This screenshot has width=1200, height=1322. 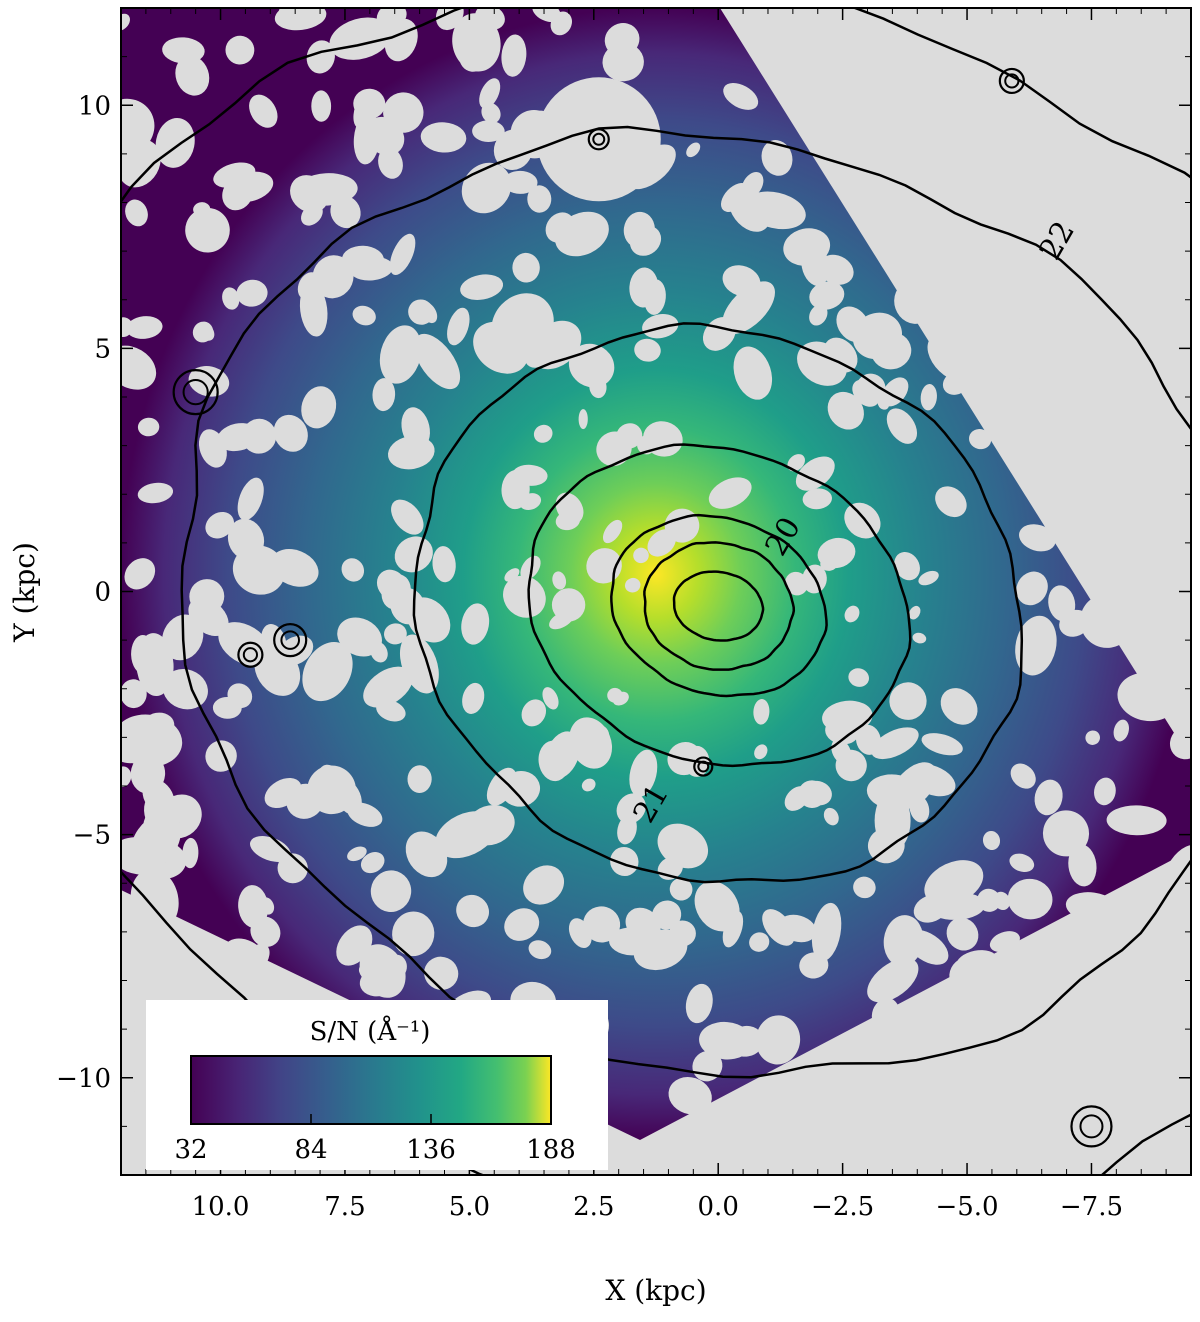 What do you see at coordinates (92, 836) in the screenshot?
I see `y-tick-label: −5` at bounding box center [92, 836].